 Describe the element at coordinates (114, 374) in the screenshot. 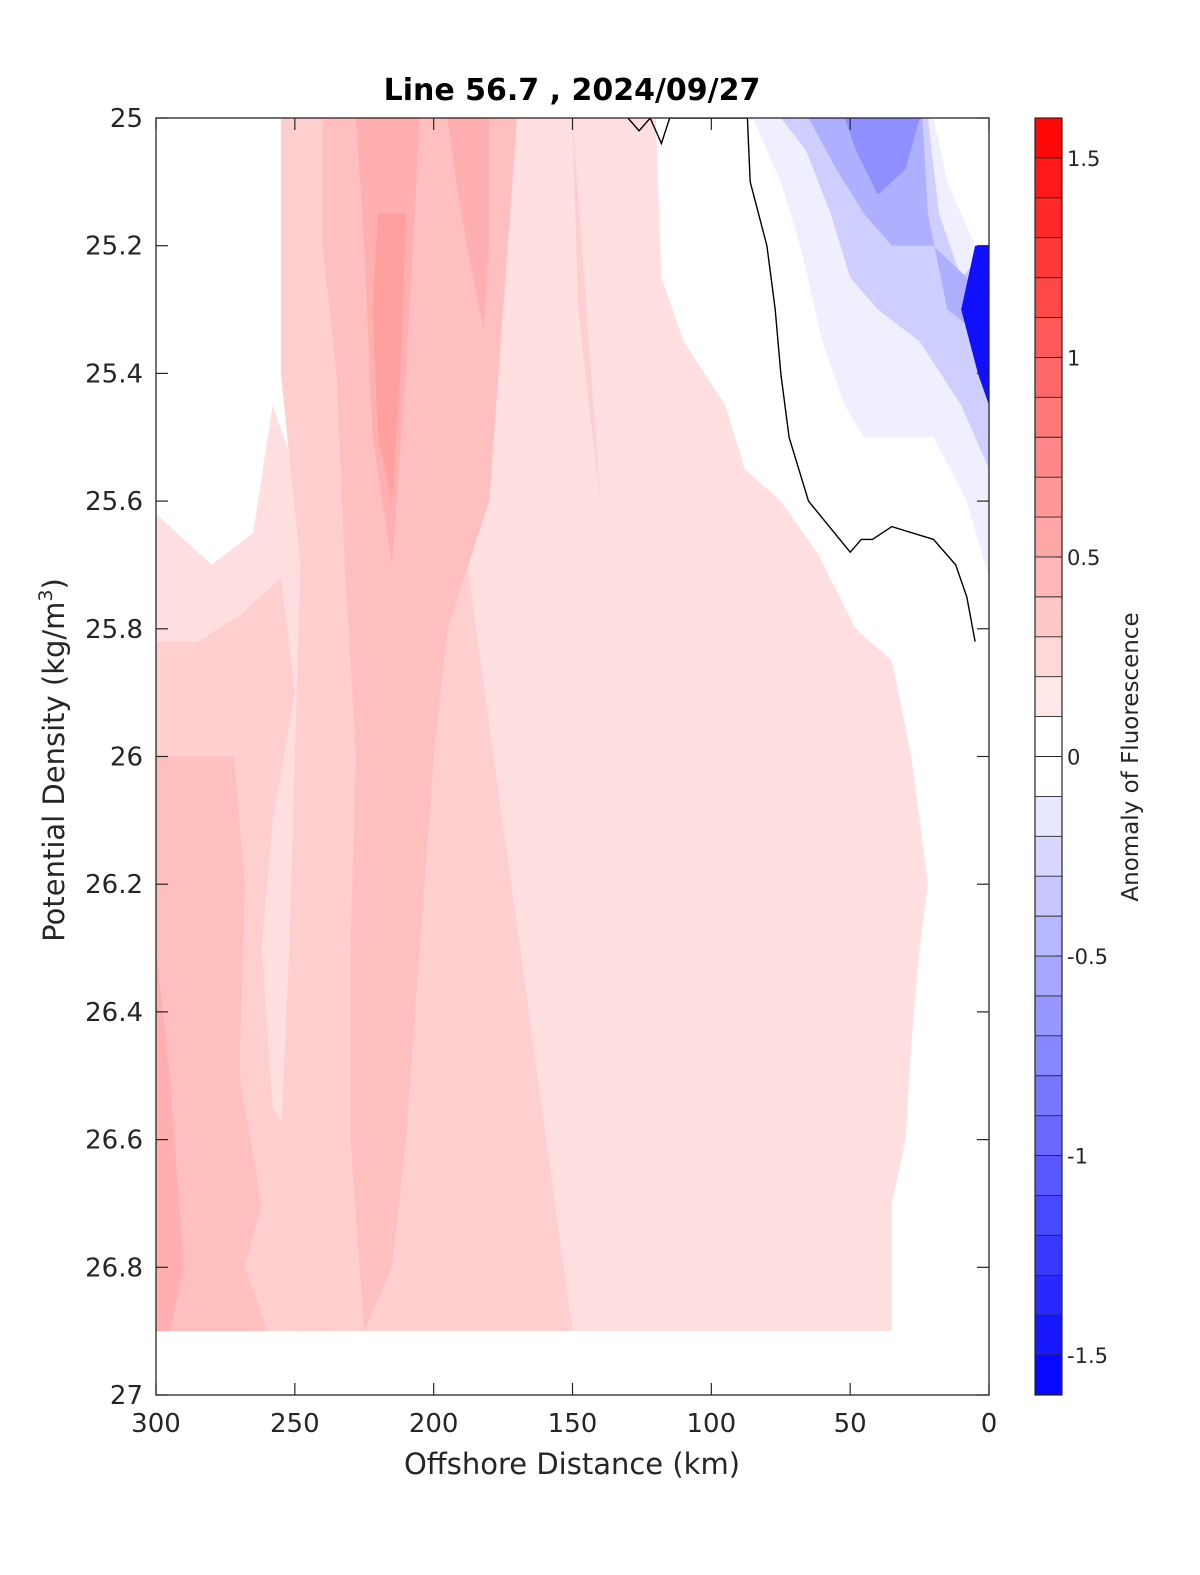

I see `y-tick-label: 25.4` at that location.